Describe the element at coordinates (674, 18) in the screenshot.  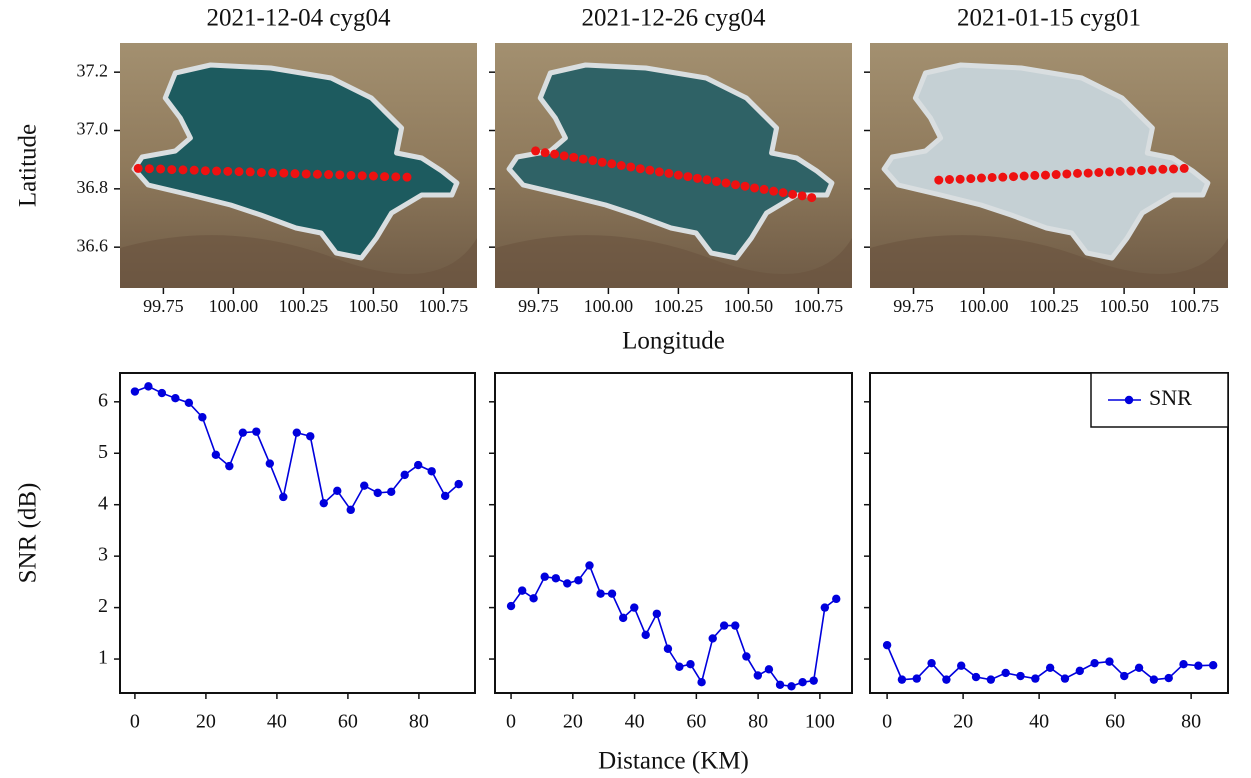
I see `panel-title: 2021-12-26 cyg04` at that location.